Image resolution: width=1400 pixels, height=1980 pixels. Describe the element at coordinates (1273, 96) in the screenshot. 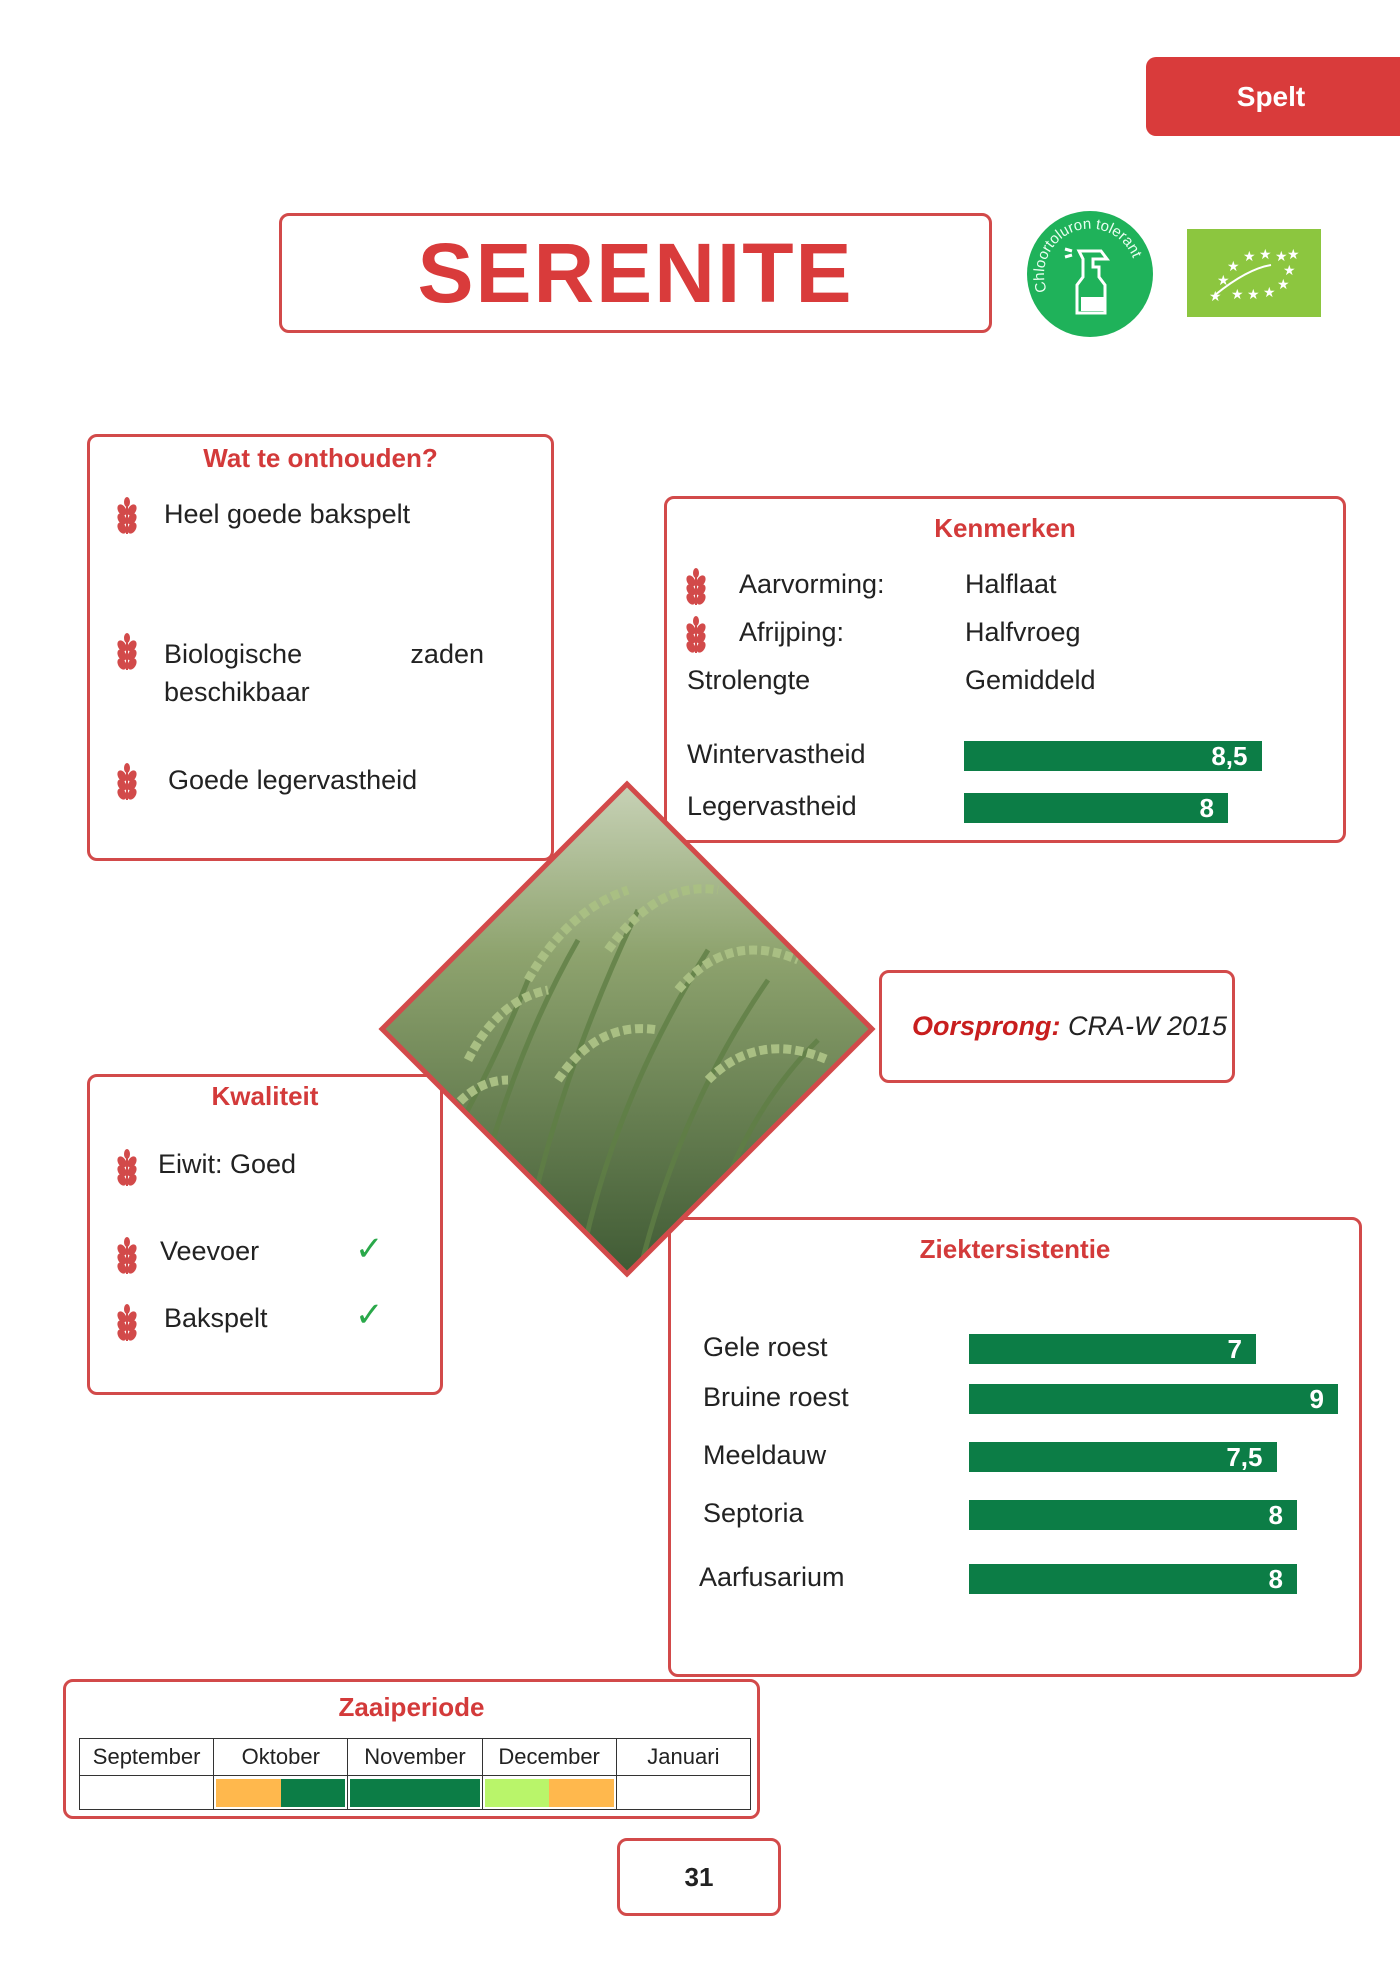

I see `category-tab: Spelt` at that location.